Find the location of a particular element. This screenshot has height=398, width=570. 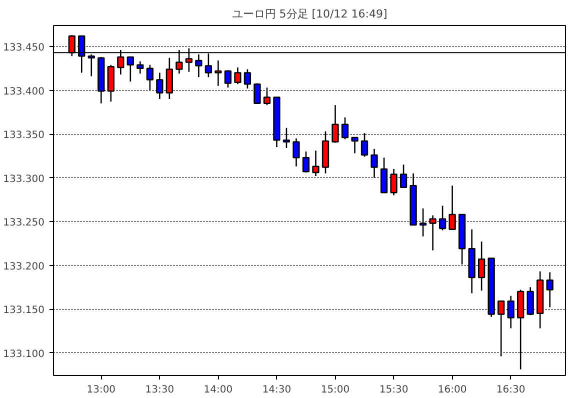

y-tick-label: 133.350 is located at coordinates (24, 135).